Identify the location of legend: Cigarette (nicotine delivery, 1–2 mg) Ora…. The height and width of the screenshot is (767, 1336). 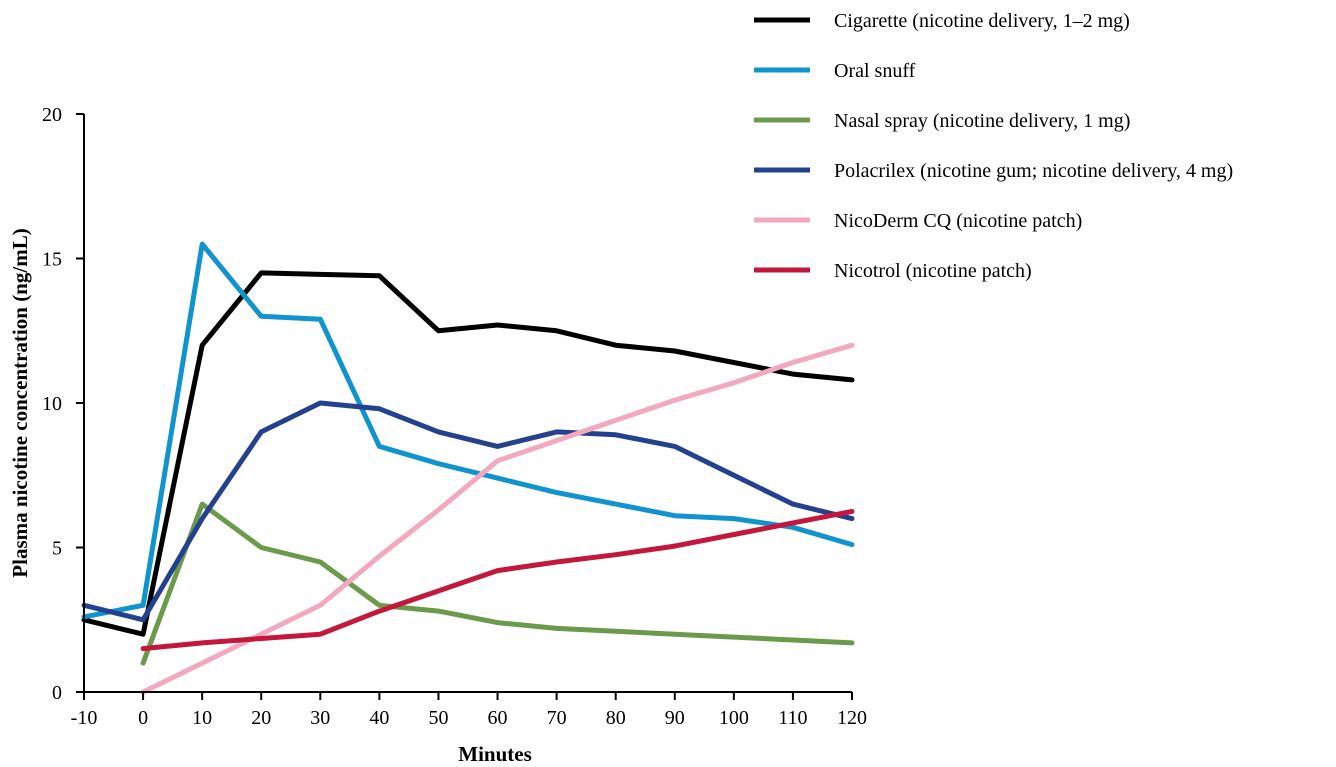
(993, 146).